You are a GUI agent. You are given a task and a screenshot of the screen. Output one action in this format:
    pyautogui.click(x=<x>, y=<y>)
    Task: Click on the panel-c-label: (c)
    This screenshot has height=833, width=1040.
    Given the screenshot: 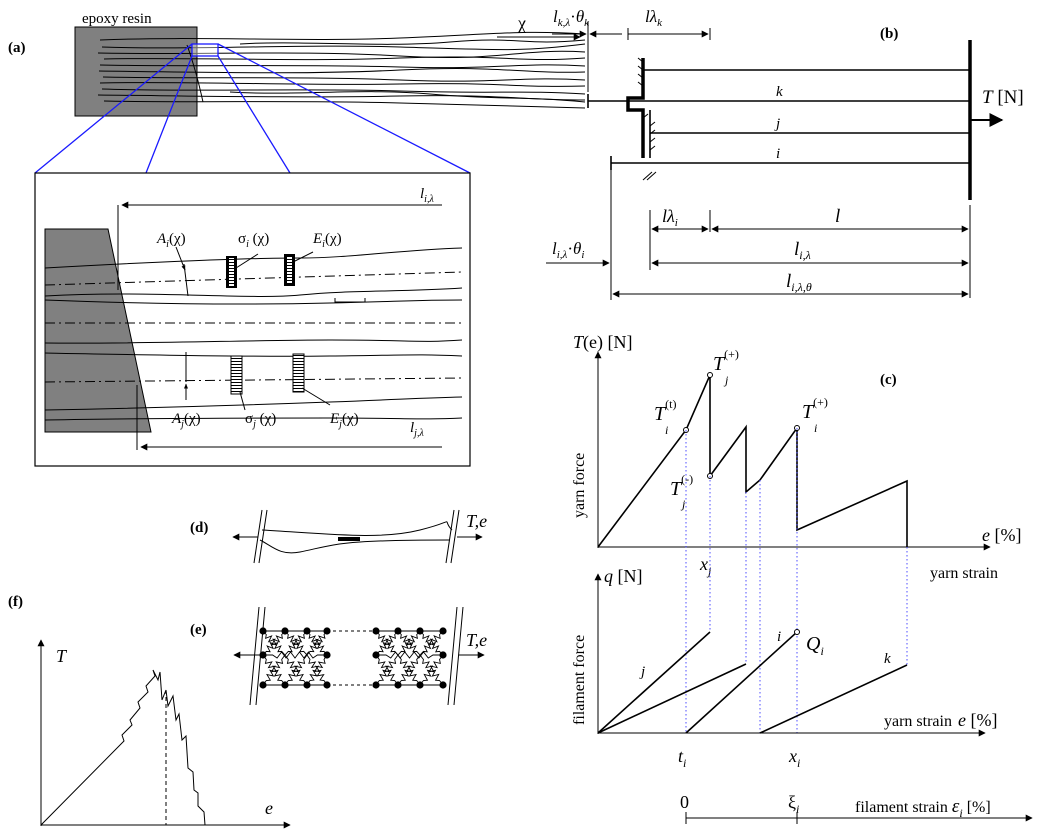 What is the action you would take?
    pyautogui.click(x=888, y=380)
    